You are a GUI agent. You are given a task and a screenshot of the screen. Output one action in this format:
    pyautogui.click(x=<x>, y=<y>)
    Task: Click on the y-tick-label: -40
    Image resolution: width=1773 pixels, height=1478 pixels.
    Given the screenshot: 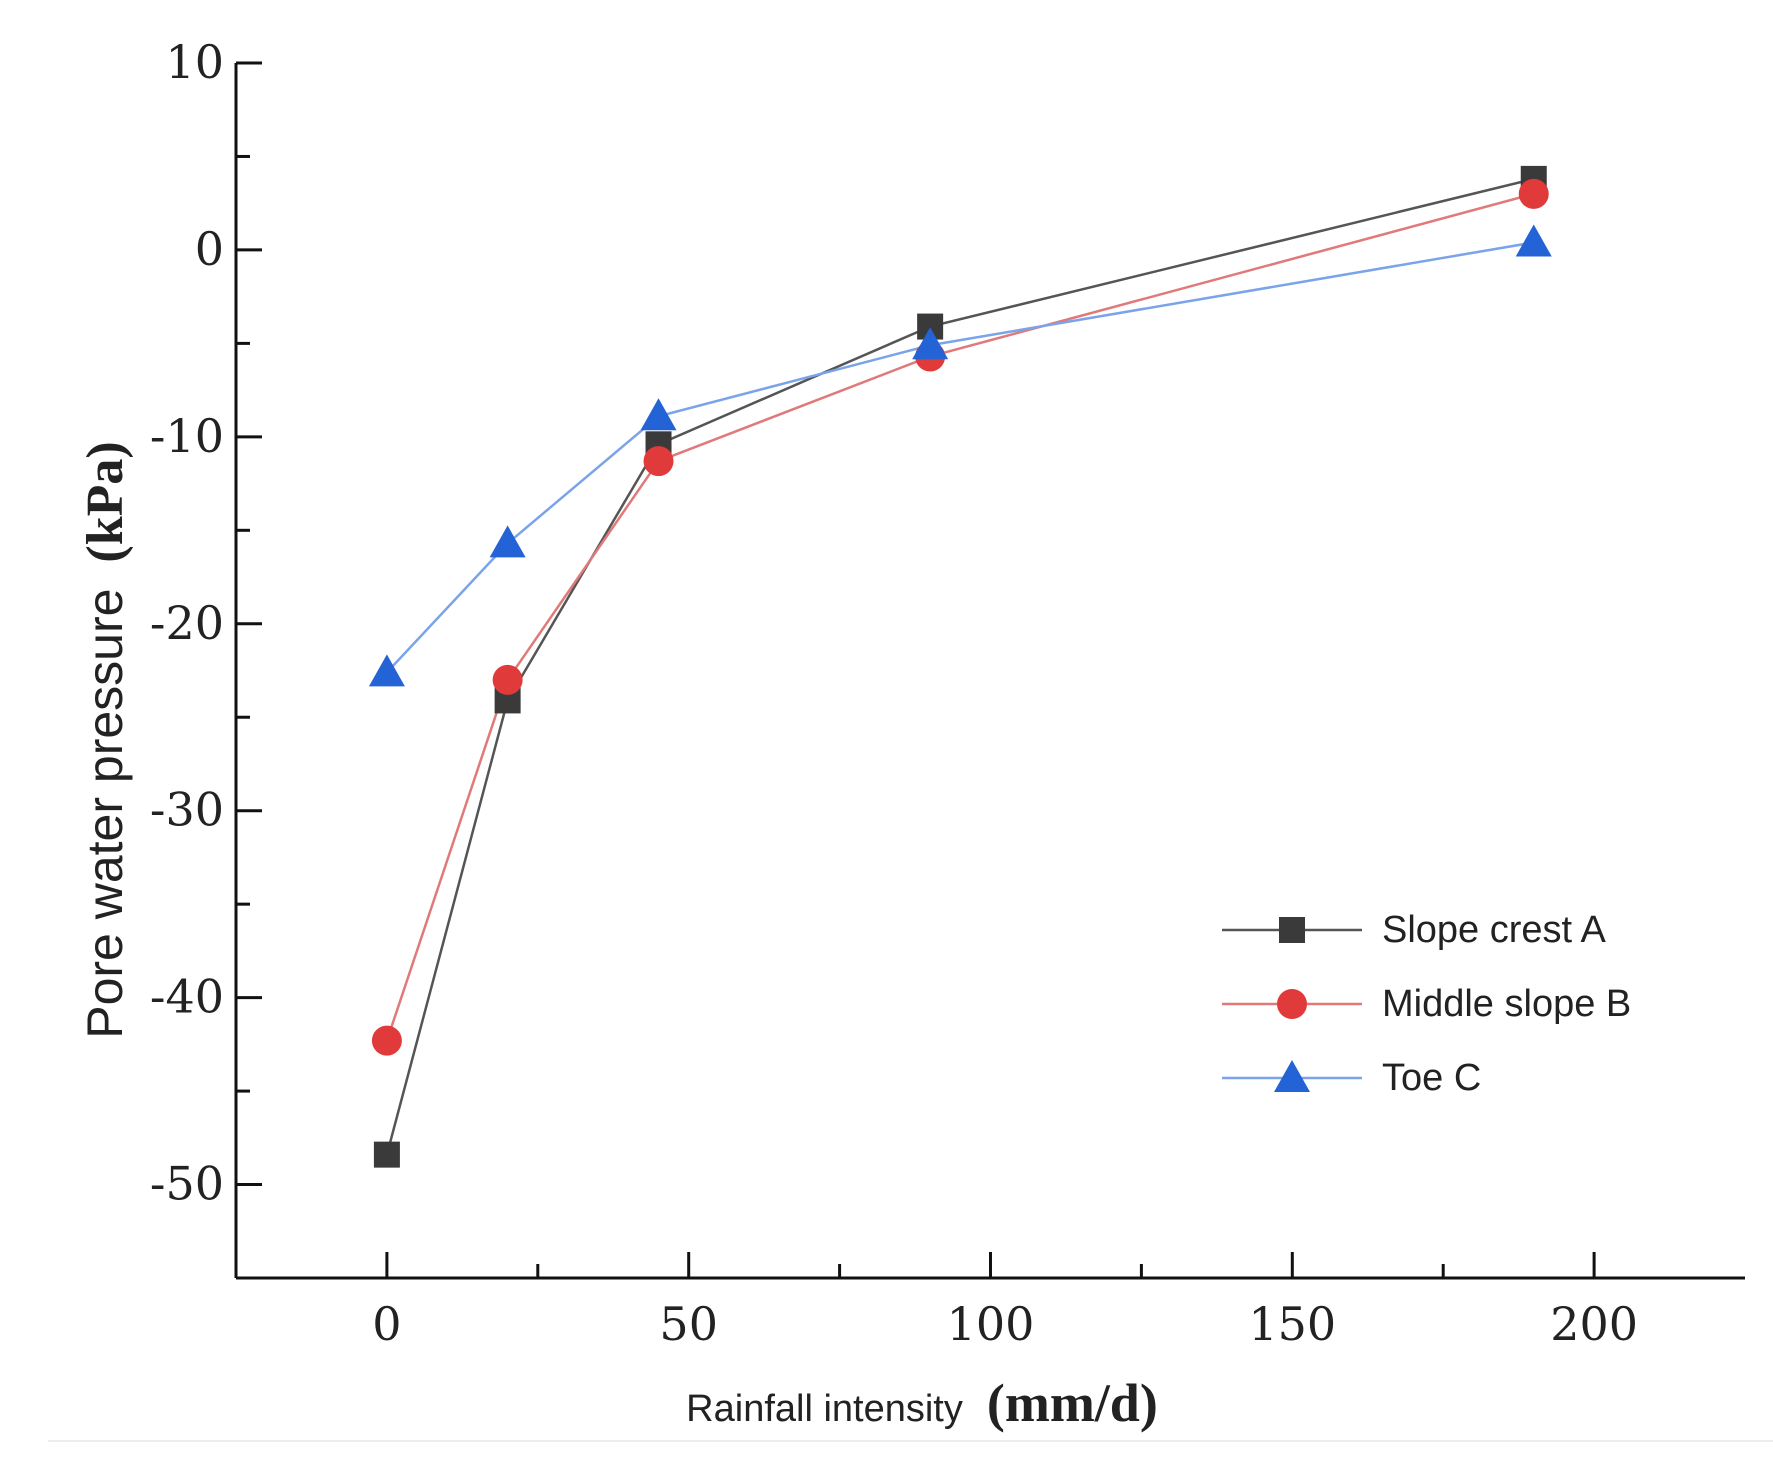 What is the action you would take?
    pyautogui.click(x=187, y=997)
    